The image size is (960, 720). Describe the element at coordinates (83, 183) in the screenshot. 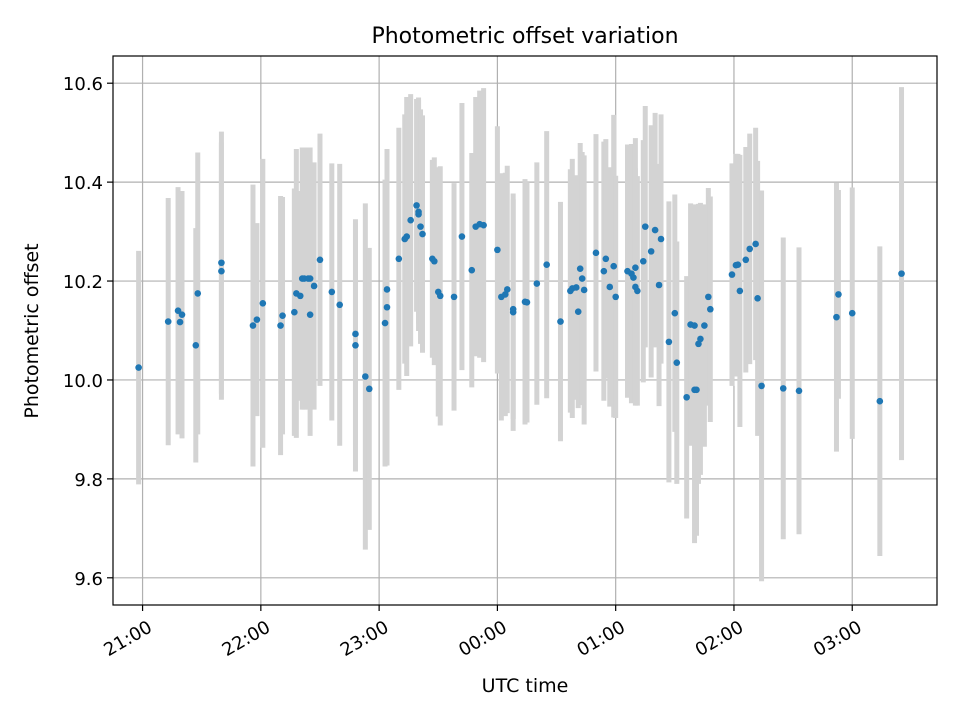

I see `y-tick-label: 10.4` at that location.